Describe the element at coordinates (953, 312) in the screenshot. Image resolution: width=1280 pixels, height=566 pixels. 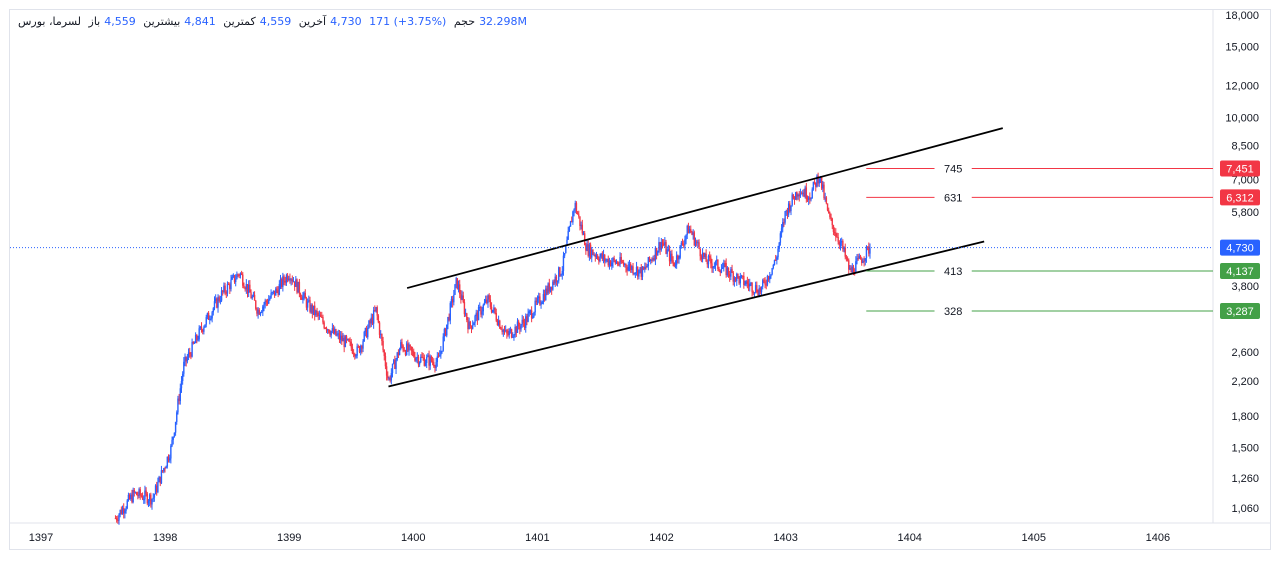
I see `level-text: 328` at that location.